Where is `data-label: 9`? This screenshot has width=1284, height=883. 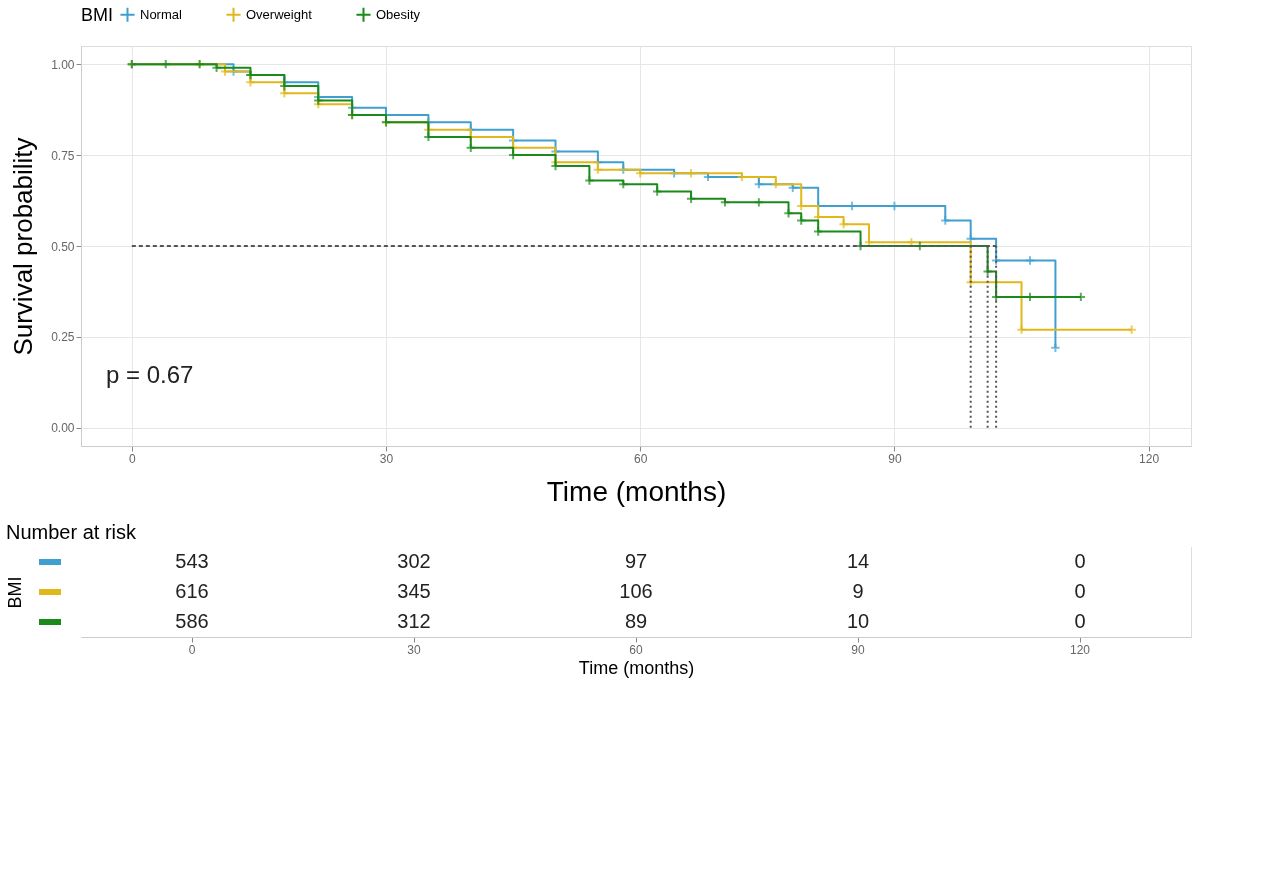 data-label: 9 is located at coordinates (858, 591).